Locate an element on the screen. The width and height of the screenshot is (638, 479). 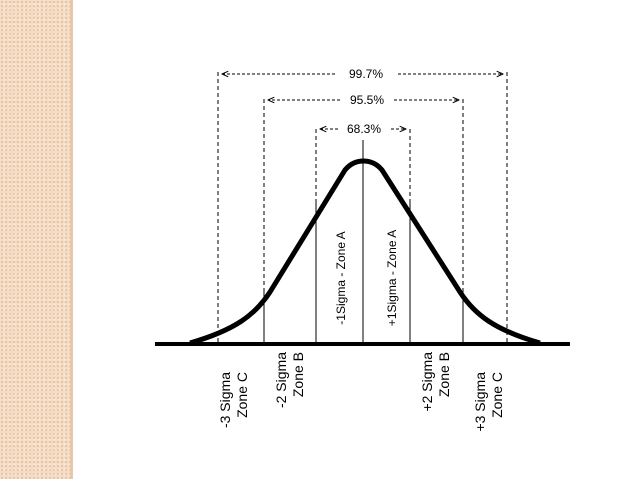
zone-label-minus-2-sigma-line2: Zone B is located at coordinates (298, 374).